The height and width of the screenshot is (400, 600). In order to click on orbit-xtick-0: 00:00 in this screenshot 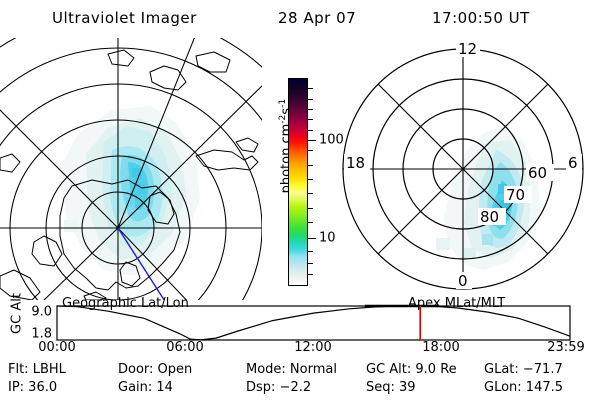, I will do `click(57, 347)`.